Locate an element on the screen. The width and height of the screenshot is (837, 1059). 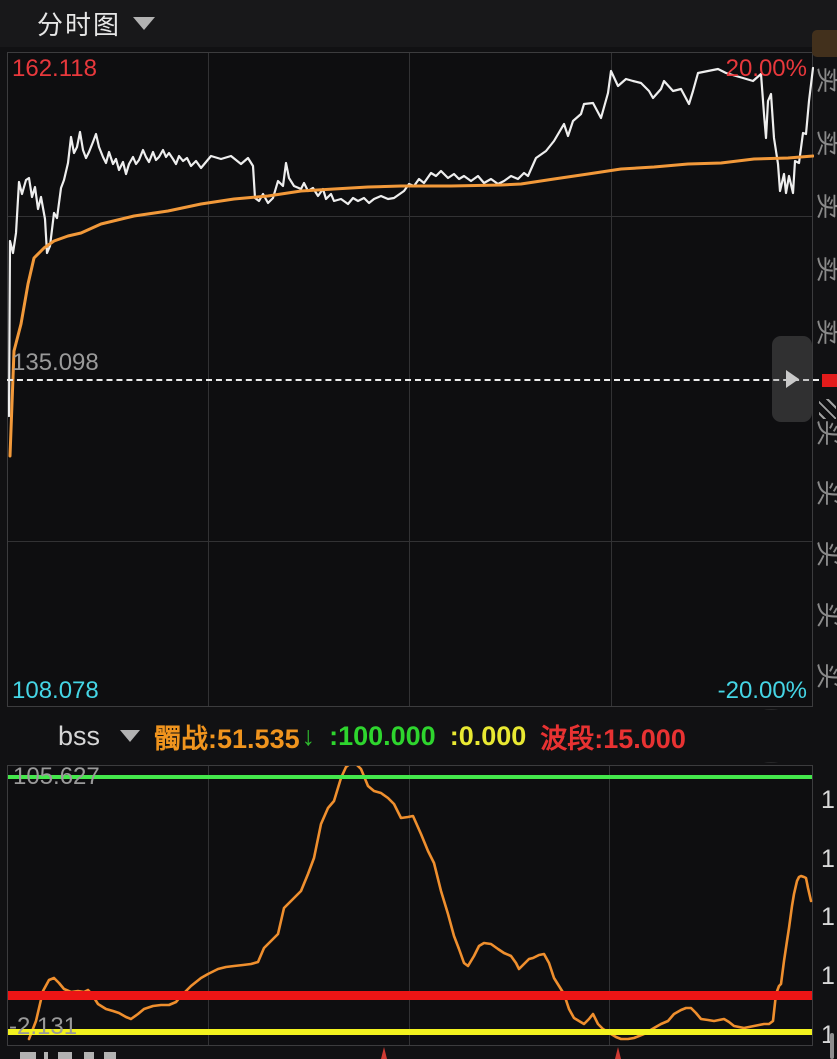
midprice-dashed-line is located at coordinates (413, 380).